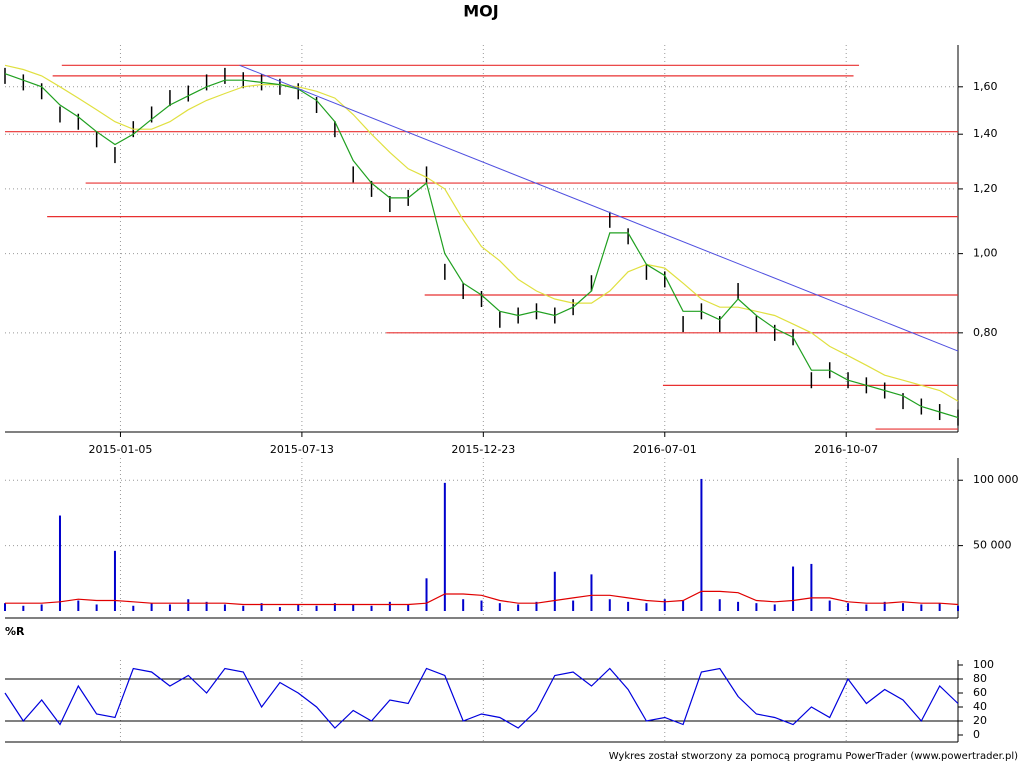 Image resolution: width=1024 pixels, height=768 pixels. What do you see at coordinates (985, 188) in the screenshot?
I see `y-tick-label: 1,20` at bounding box center [985, 188].